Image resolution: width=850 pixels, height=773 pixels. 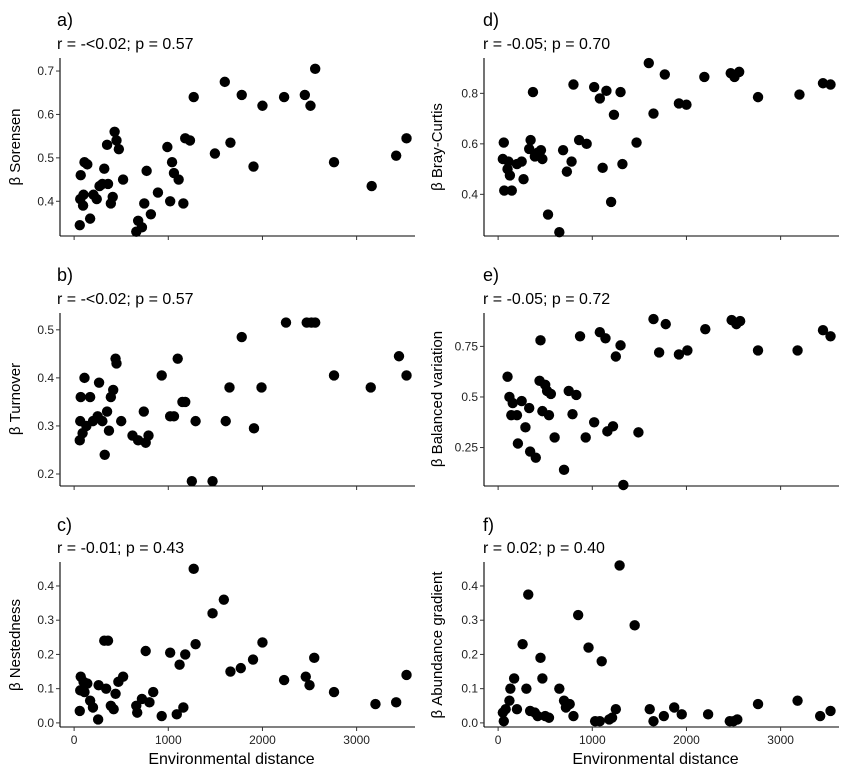 What do you see at coordinates (498, 740) in the screenshot?
I see `x-tick-label: 0` at bounding box center [498, 740].